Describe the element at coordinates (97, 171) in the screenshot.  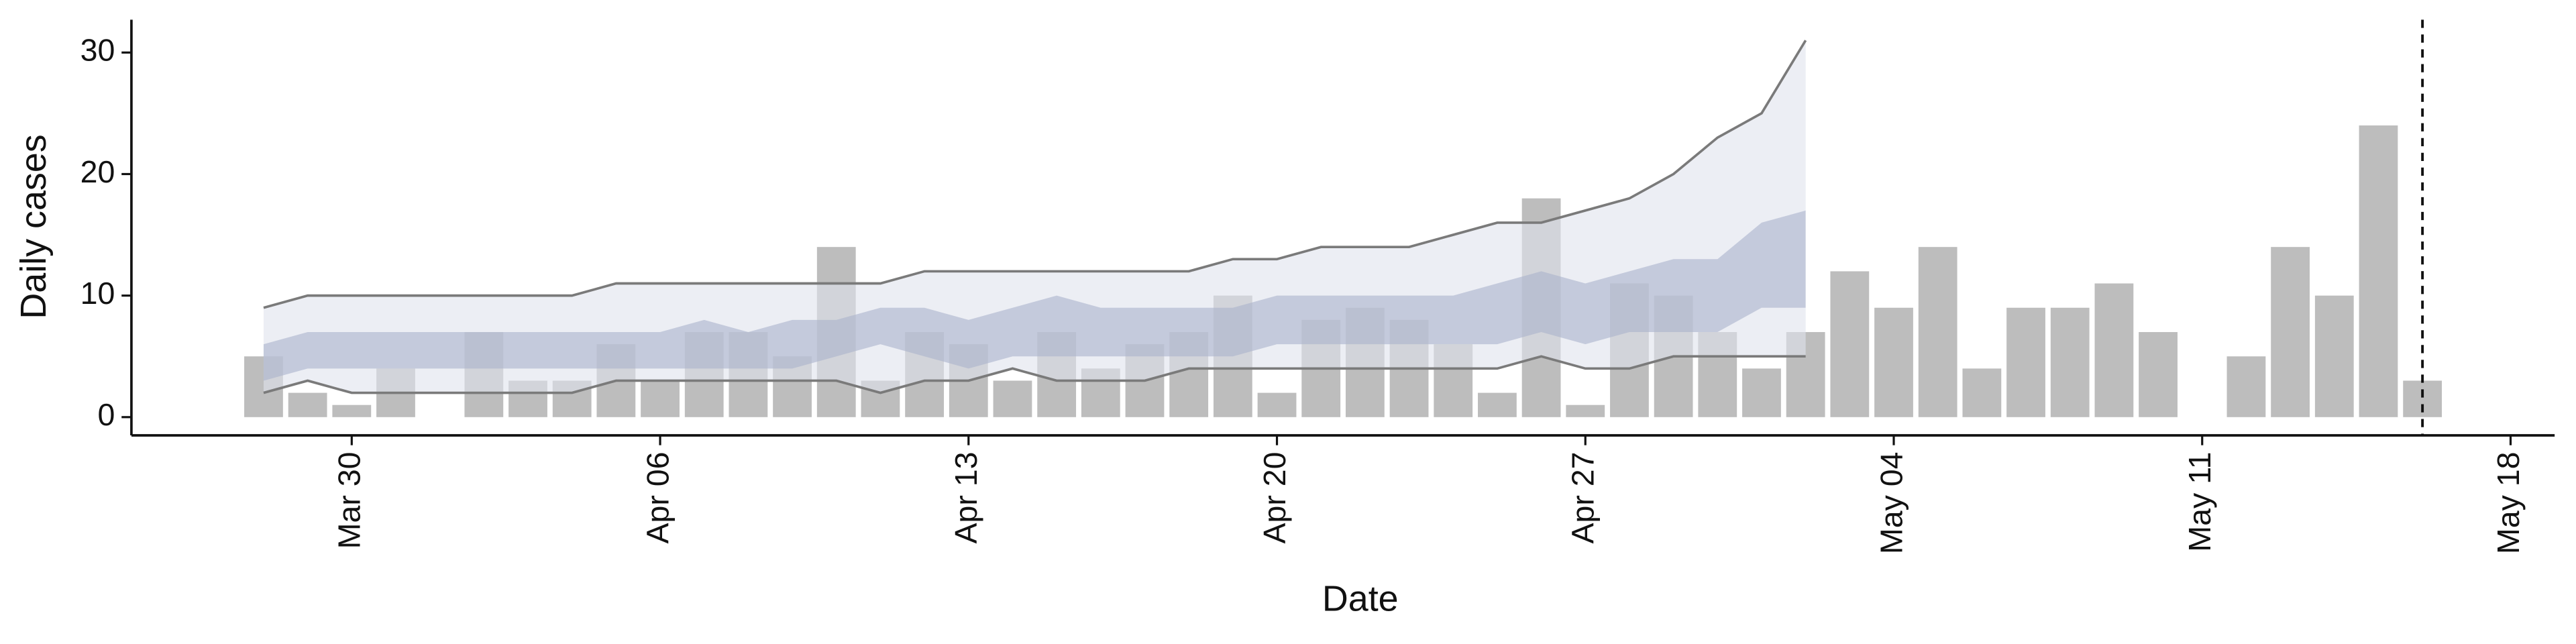
I see `y-tick-label: 20` at that location.